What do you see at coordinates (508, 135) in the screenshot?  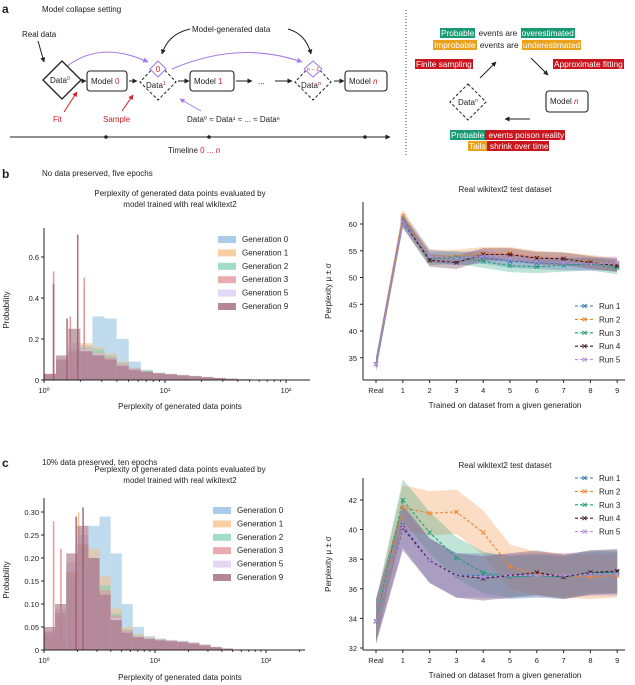 I see `cycle-line-3: Probable events poison reality` at bounding box center [508, 135].